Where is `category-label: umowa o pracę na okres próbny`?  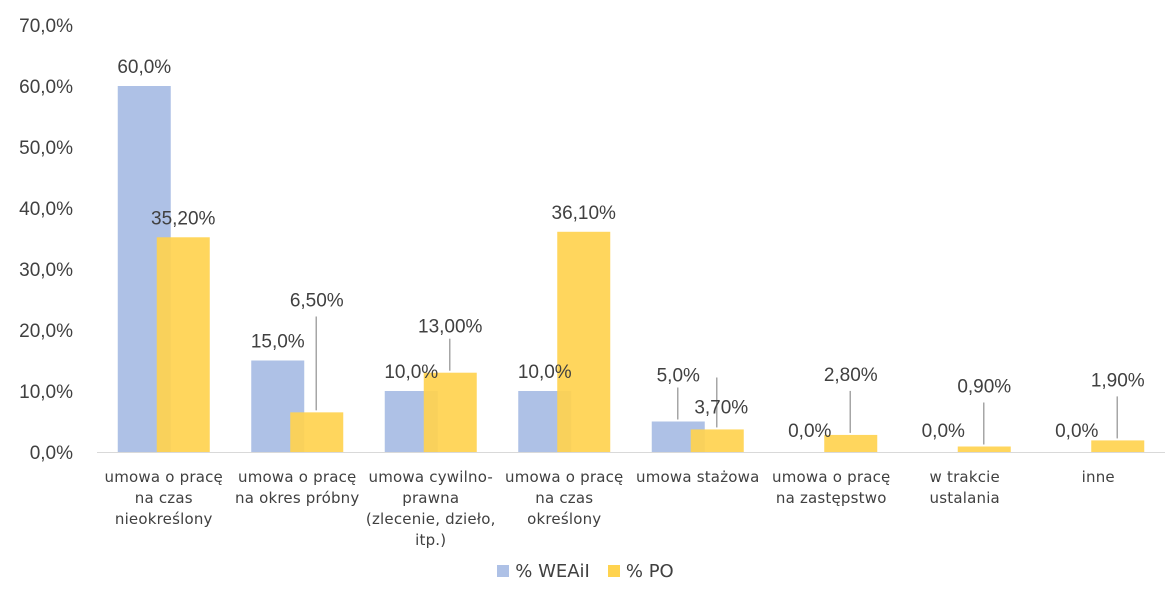
category-label: umowa o pracę na okres próbny is located at coordinates (297, 487).